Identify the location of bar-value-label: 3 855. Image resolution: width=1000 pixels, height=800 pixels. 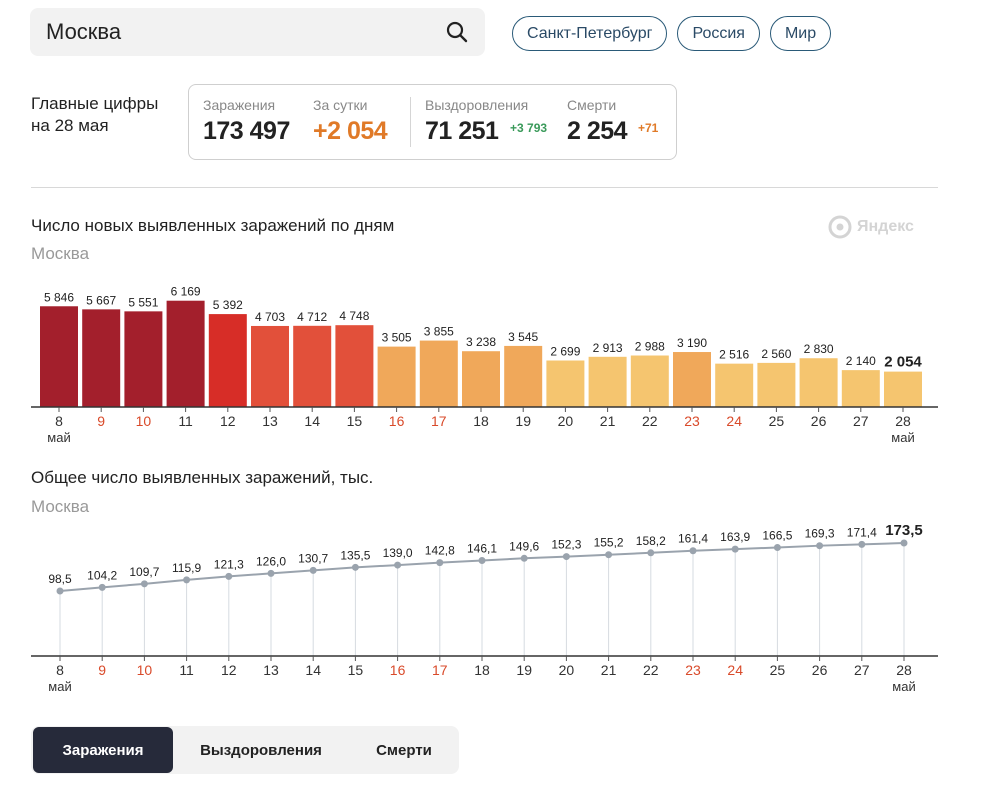
(439, 332).